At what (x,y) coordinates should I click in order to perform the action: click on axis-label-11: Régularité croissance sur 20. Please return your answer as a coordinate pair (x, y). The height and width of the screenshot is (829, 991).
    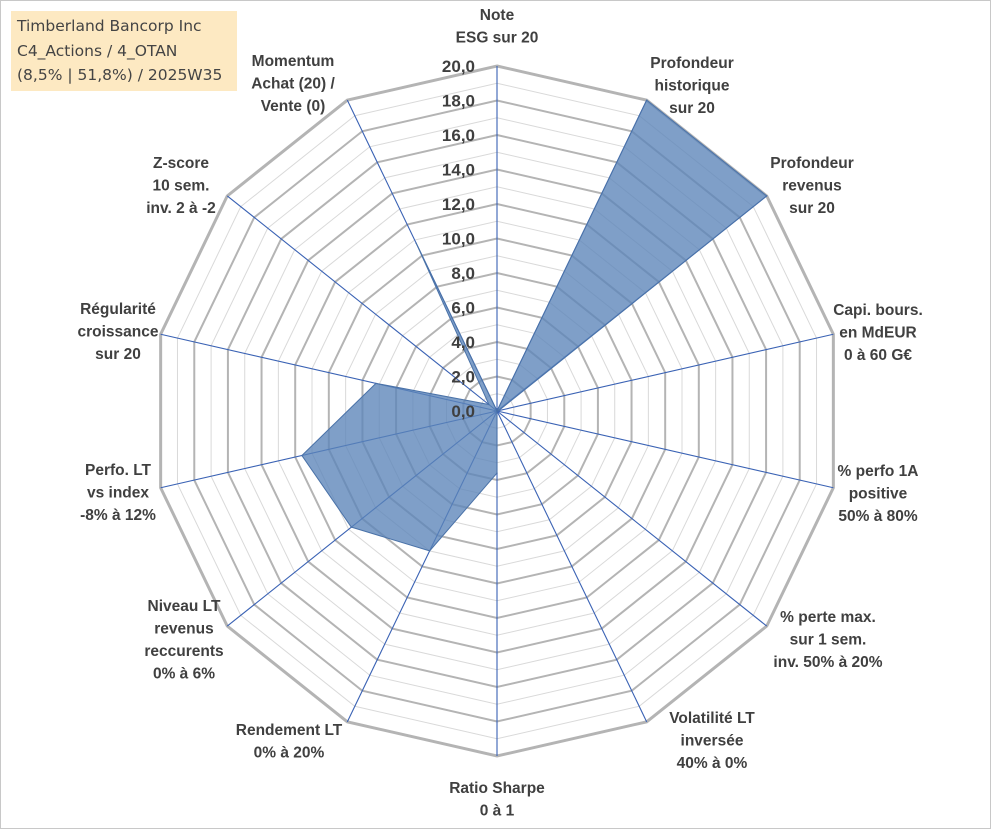
    Looking at the image, I should click on (118, 332).